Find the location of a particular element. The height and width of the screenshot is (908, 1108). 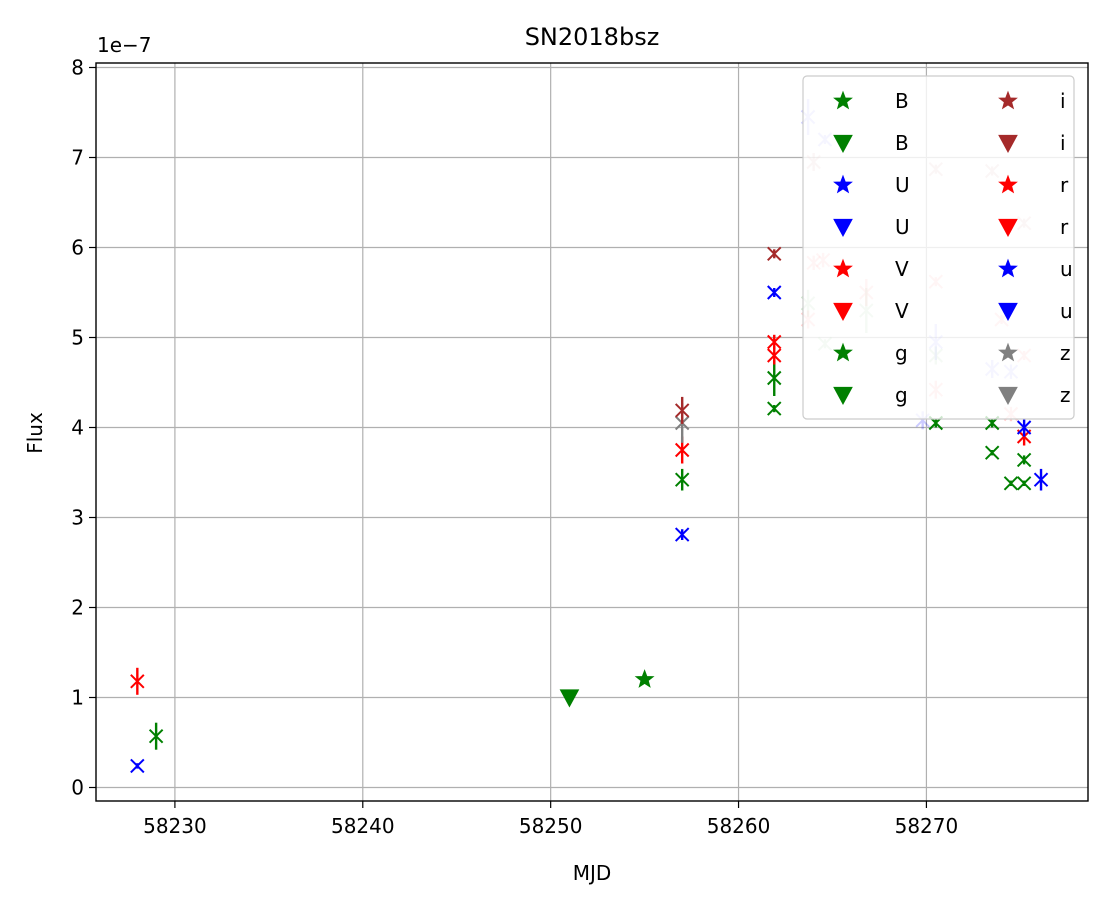

x-tick-label: 58270 is located at coordinates (927, 826).